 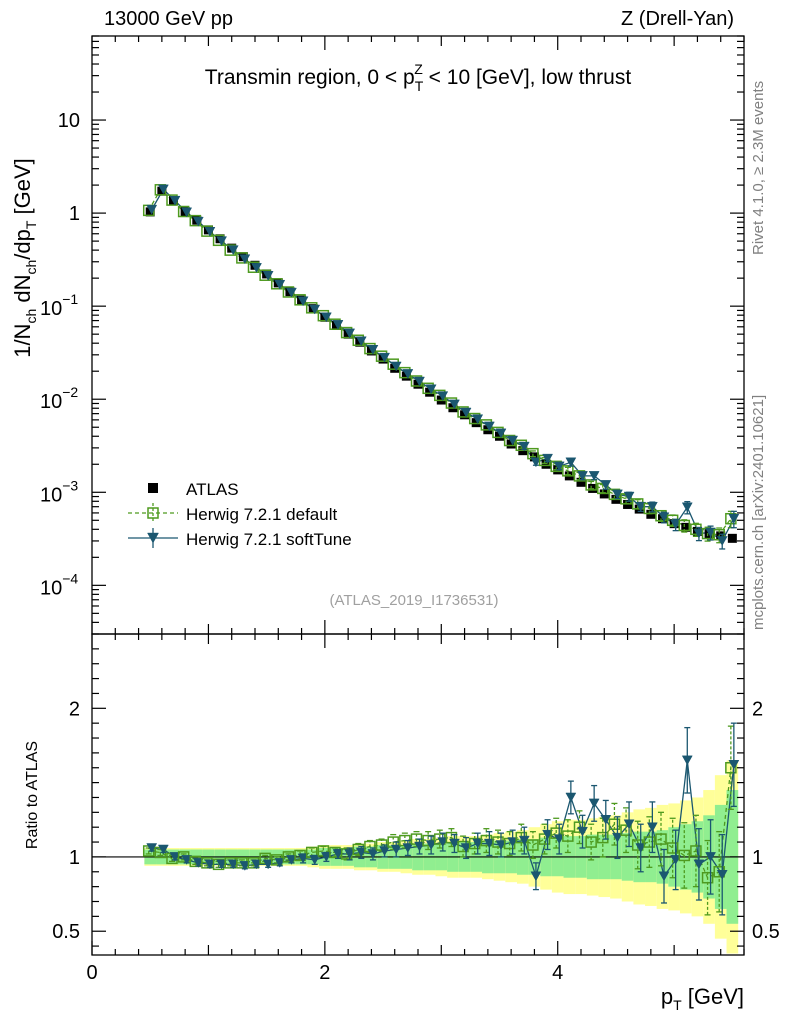 What do you see at coordinates (324, 973) in the screenshot?
I see `x-tick-label: 2` at bounding box center [324, 973].